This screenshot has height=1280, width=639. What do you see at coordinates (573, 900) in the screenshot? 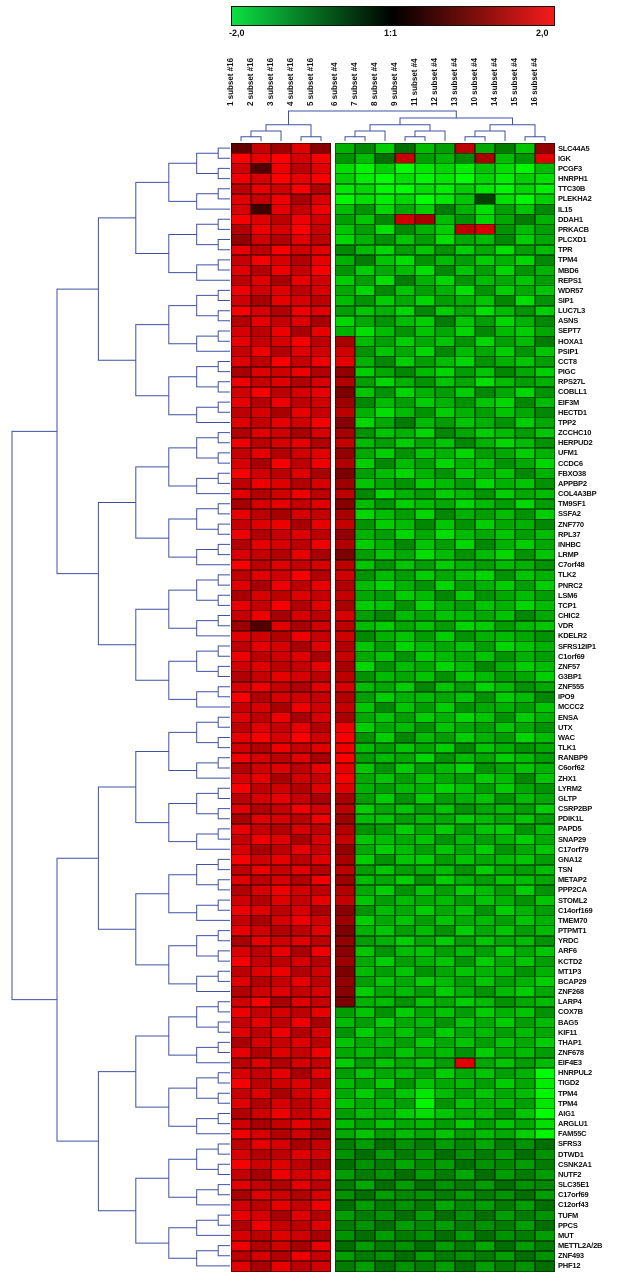
I see `gene-label: STOML2` at bounding box center [573, 900].